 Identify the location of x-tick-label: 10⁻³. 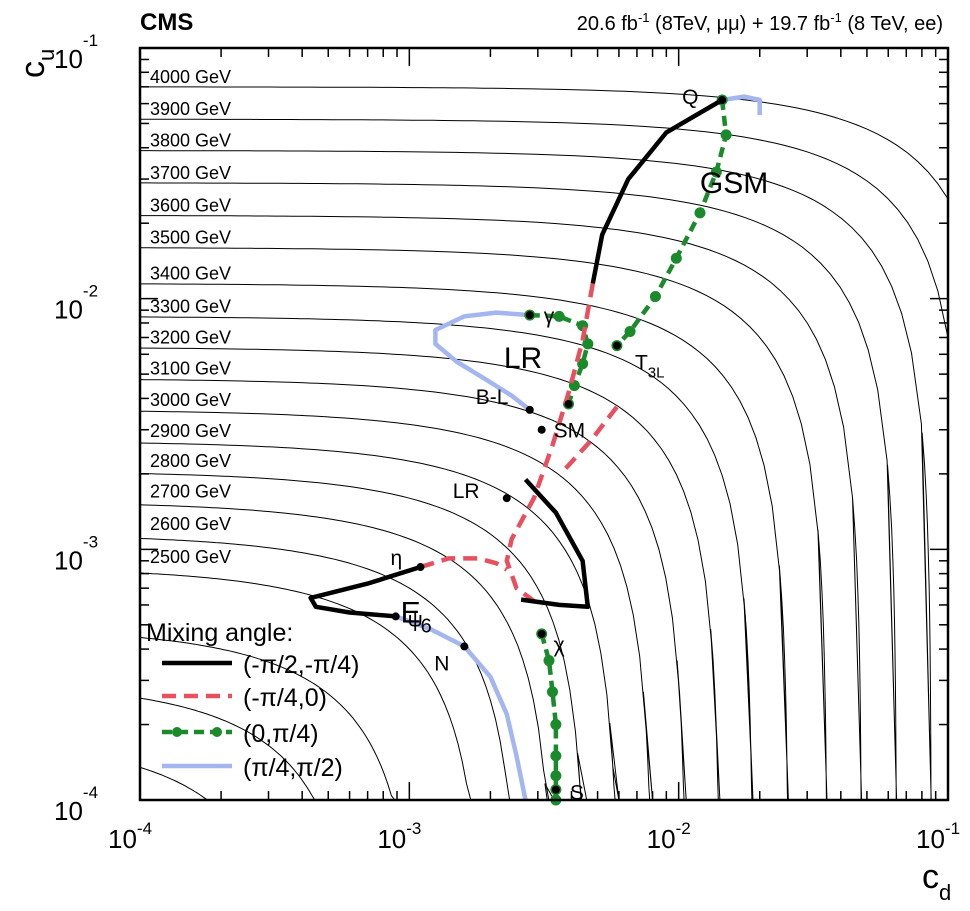
(399, 836).